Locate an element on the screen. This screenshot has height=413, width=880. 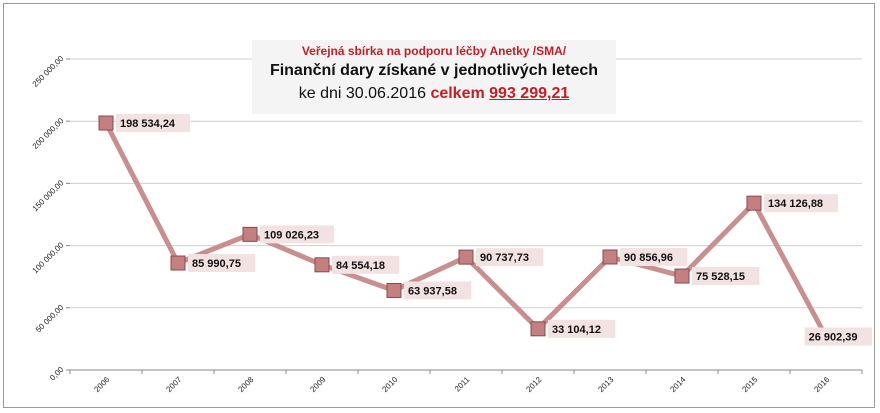
x-tick-label: 2010 is located at coordinates (389, 384).